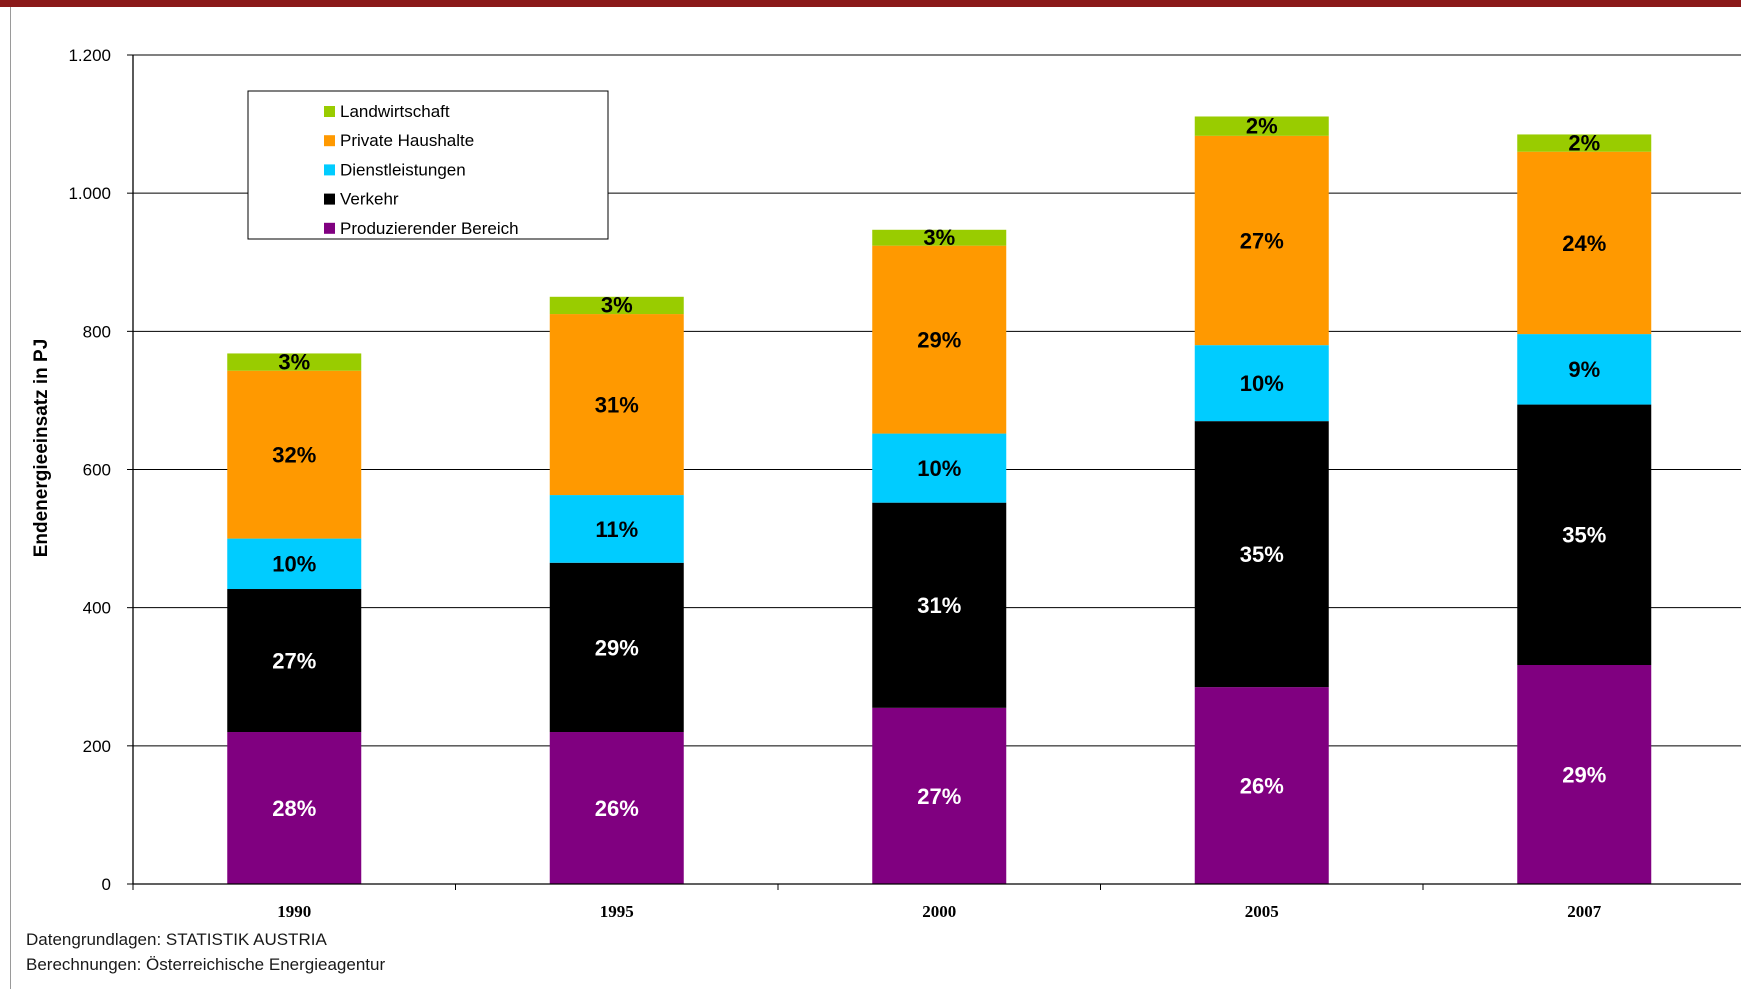 The height and width of the screenshot is (989, 1741). What do you see at coordinates (97, 746) in the screenshot?
I see `y-tick-label: 200` at bounding box center [97, 746].